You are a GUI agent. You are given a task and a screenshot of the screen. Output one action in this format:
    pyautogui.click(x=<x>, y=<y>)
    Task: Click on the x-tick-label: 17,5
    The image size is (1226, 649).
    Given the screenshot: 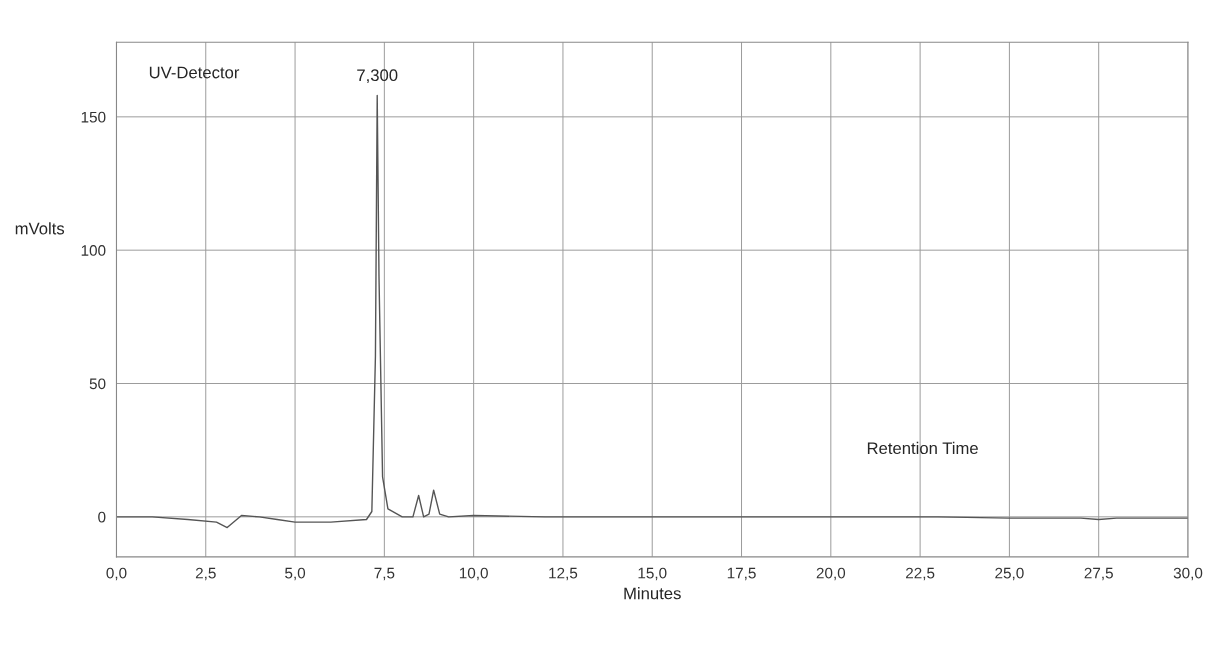 What is the action you would take?
    pyautogui.click(x=741, y=574)
    